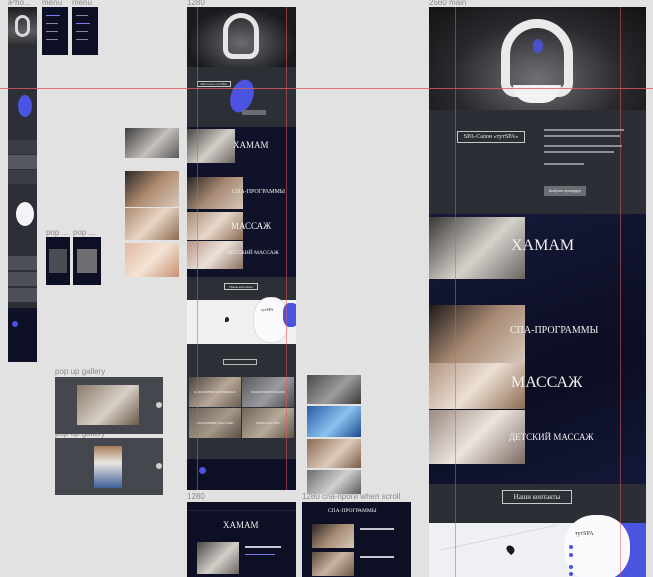 Image resolution: width=653 pixels, height=577 pixels. Describe the element at coordinates (537, 497) in the screenshot. I see `main-contacts-button: Наши контакты` at that location.